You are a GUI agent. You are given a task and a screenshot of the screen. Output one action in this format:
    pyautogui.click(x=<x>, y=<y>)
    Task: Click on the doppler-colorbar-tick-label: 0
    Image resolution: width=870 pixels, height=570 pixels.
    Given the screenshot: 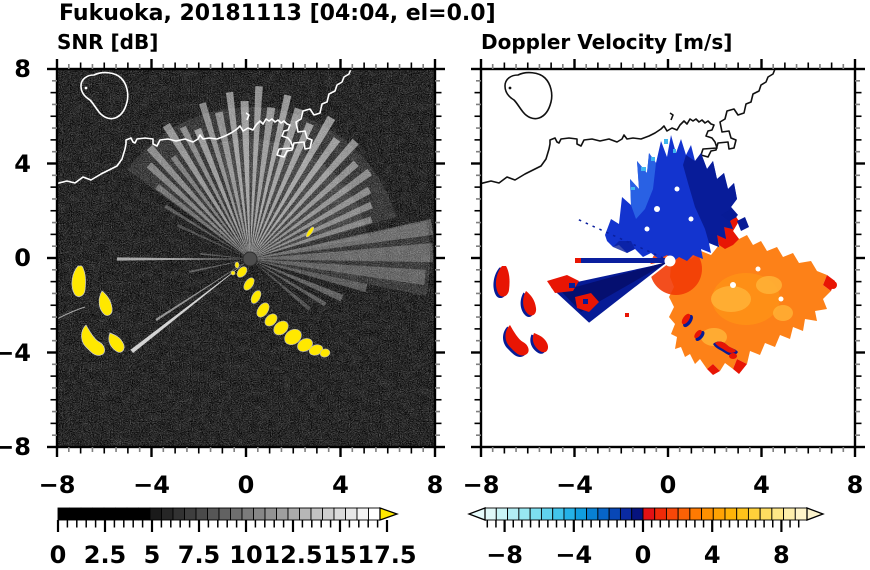 What is the action you would take?
    pyautogui.click(x=643, y=555)
    